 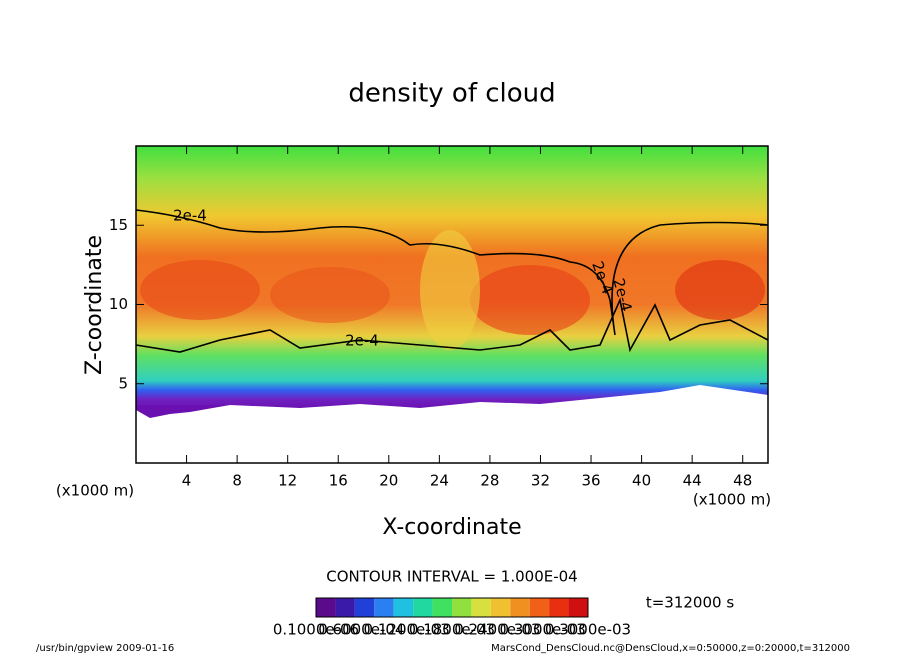 What do you see at coordinates (316, 630) in the screenshot?
I see `colorbar-label: 0.1000e-06` at bounding box center [316, 630].